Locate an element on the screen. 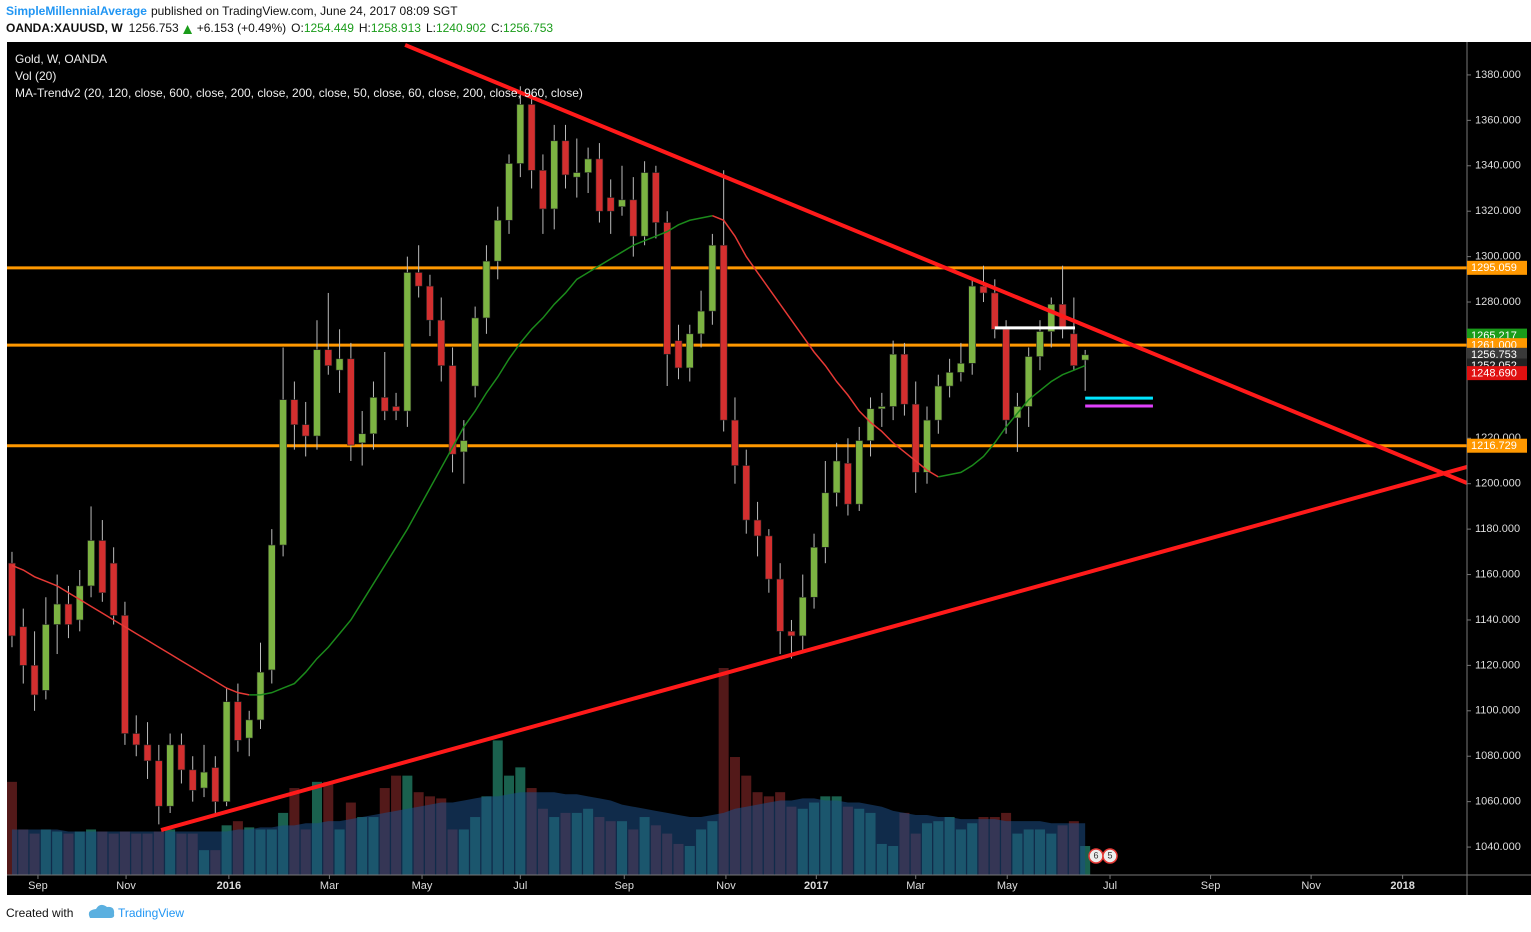  price-label: 1256.753 is located at coordinates (1494, 355).